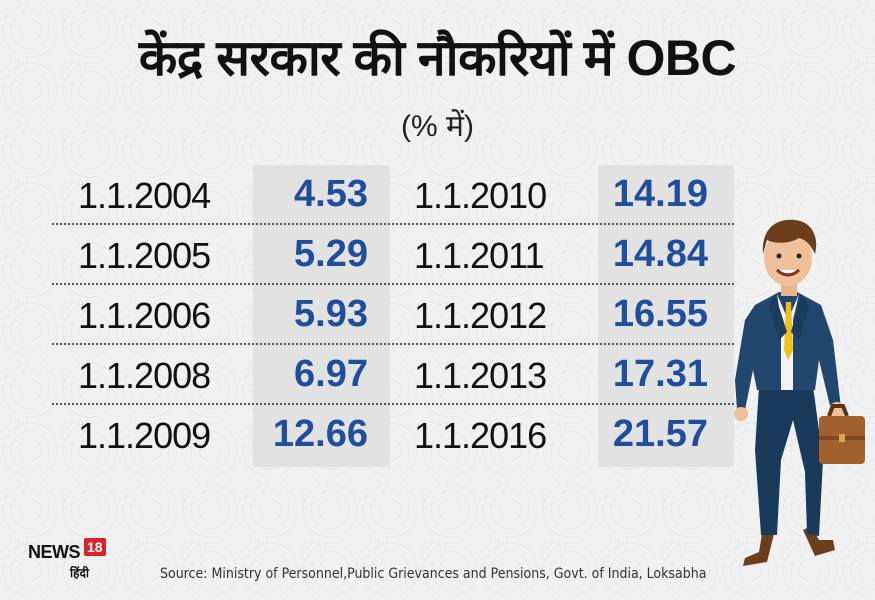 This screenshot has width=875, height=600. I want to click on date-label: 1.1.2009, so click(144, 435).